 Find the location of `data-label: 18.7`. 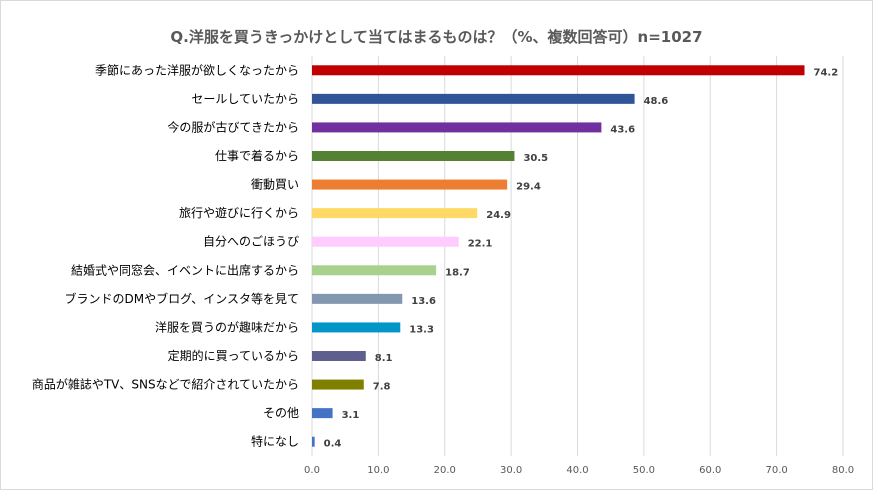

data-label: 18.7 is located at coordinates (457, 272).